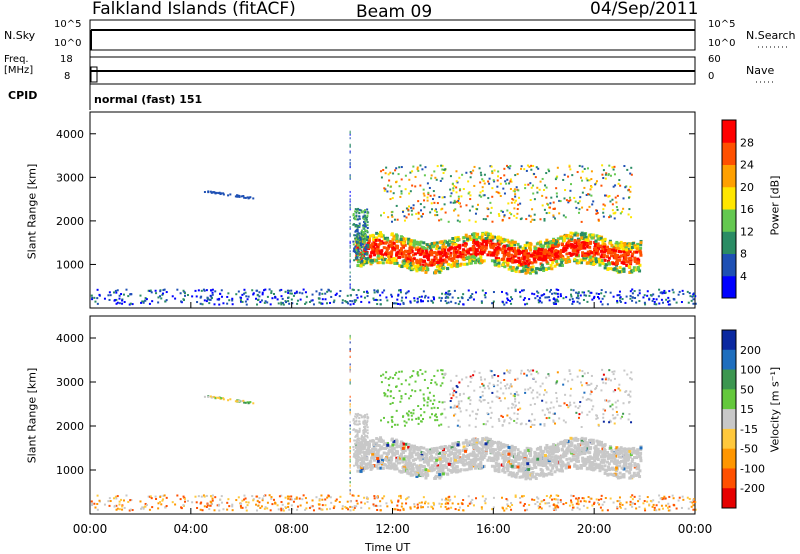 This screenshot has height=554, width=800. What do you see at coordinates (66, 59) in the screenshot?
I see `freq-tick-top: 18` at bounding box center [66, 59].